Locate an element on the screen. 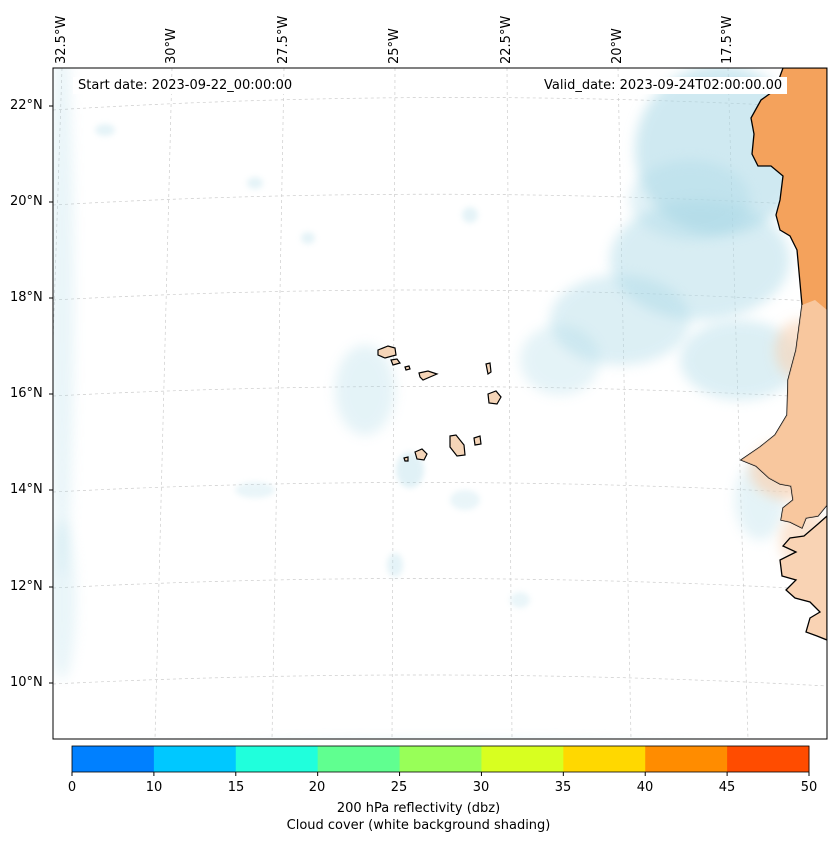 Image resolution: width=837 pixels, height=843 pixels. lat-label-16n: 16°N is located at coordinates (26, 393).